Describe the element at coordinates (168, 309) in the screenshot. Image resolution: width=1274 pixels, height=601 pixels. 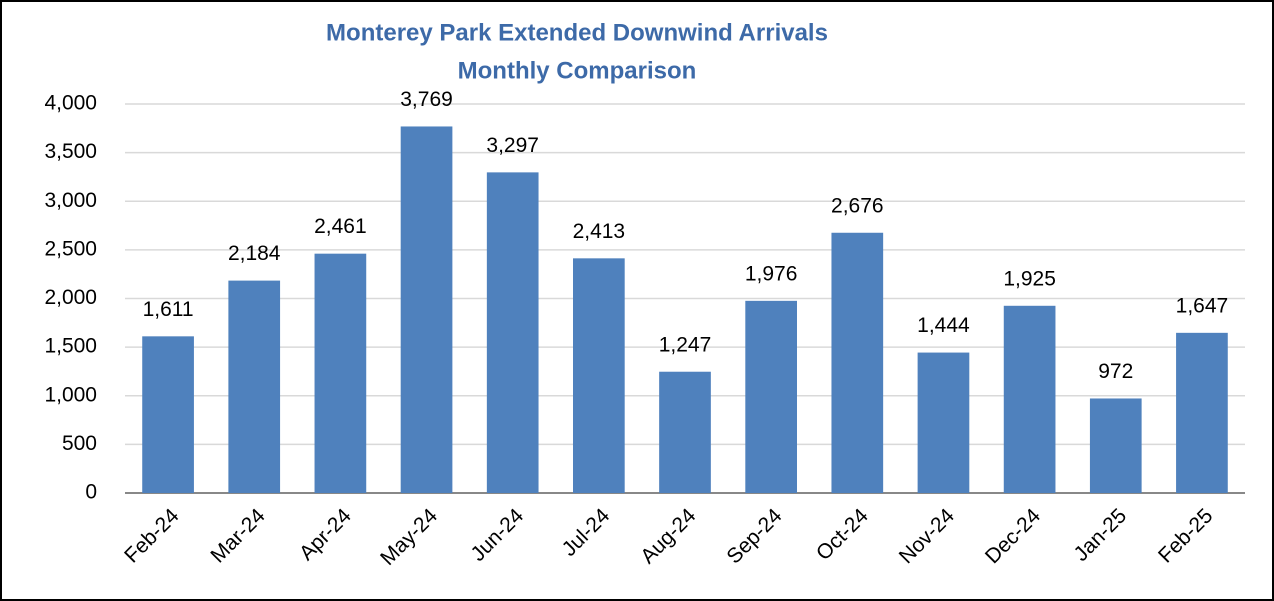
I see `data-label: 1,611` at that location.